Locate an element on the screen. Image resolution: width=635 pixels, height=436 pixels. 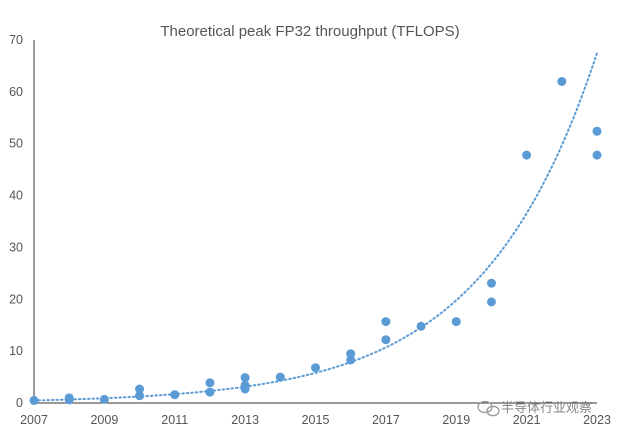
x-tick-label: 2011 is located at coordinates (174, 420).